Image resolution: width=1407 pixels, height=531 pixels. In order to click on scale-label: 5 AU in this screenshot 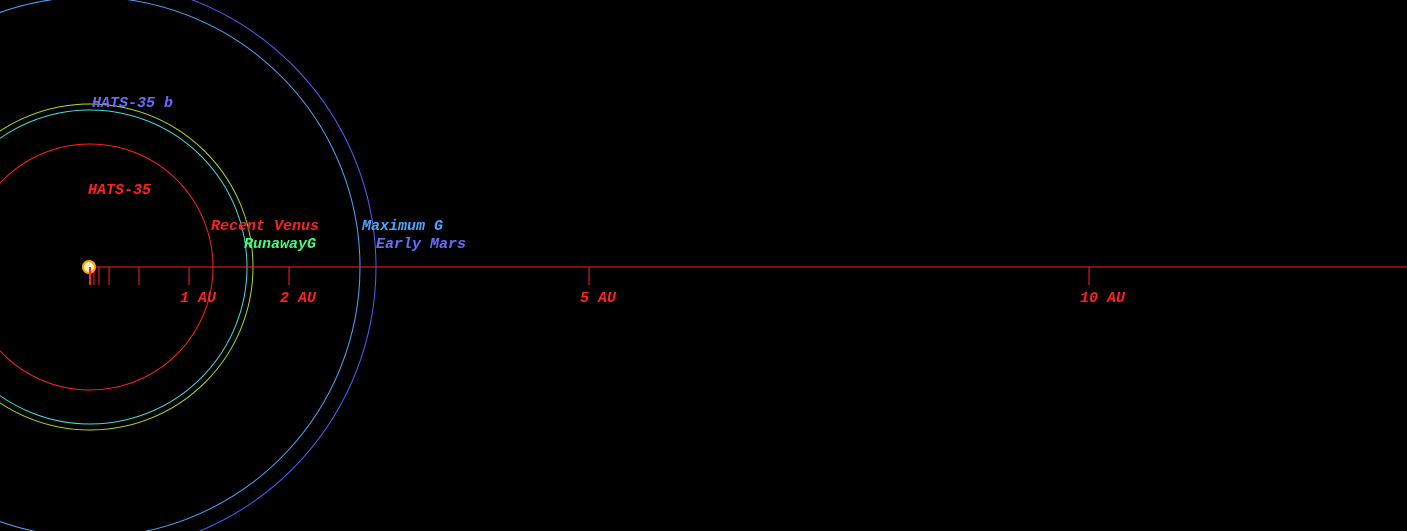, I will do `click(598, 298)`.